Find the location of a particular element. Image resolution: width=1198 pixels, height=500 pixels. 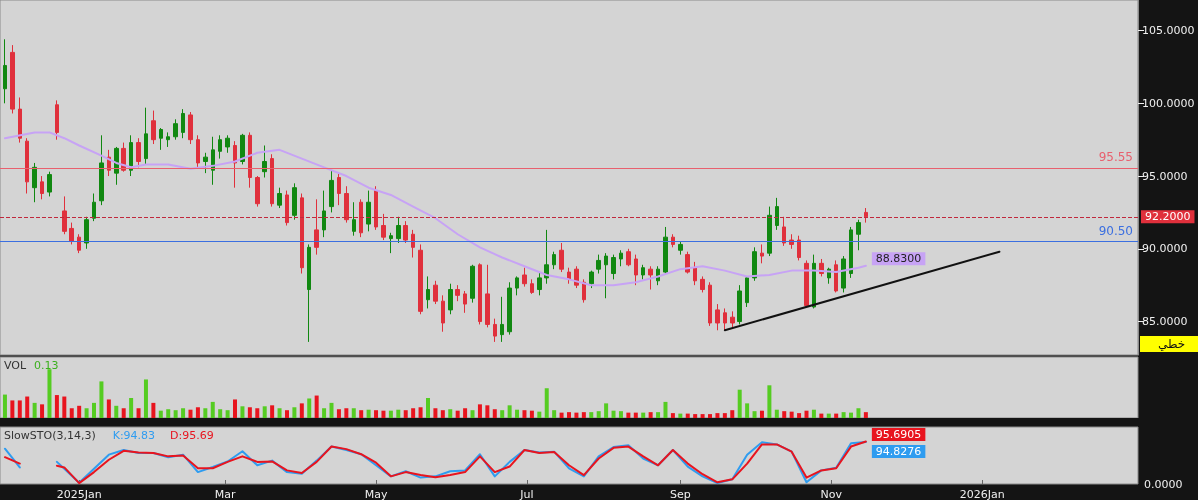

annotation: 0.13 is located at coordinates (46, 365).